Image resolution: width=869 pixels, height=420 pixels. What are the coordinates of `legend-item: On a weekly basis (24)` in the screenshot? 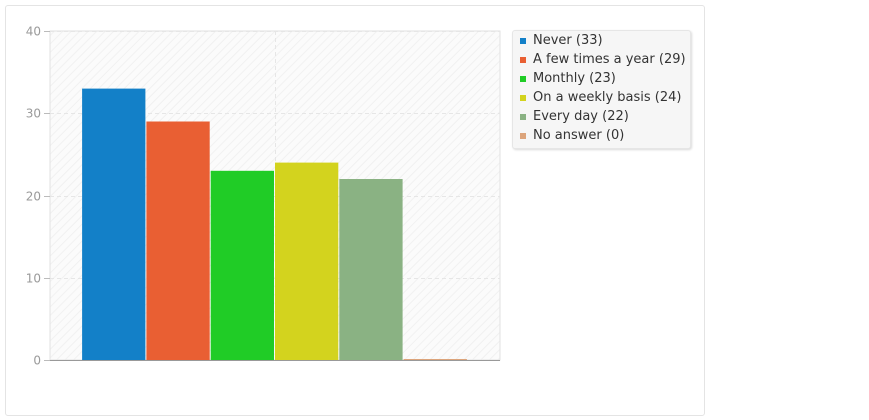 It's located at (601, 98).